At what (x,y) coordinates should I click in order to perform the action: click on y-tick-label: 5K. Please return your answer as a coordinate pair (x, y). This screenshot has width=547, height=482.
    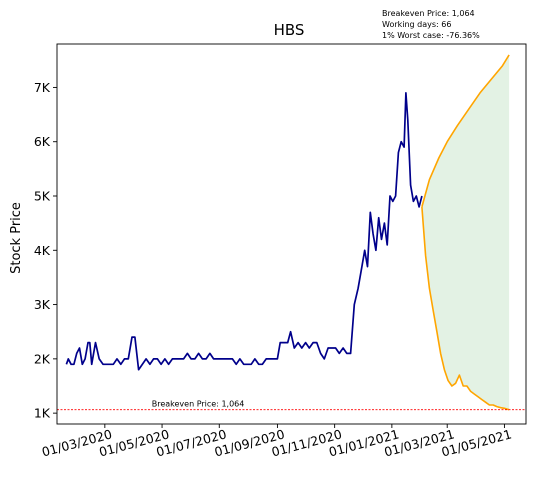
    Looking at the image, I should click on (42, 196).